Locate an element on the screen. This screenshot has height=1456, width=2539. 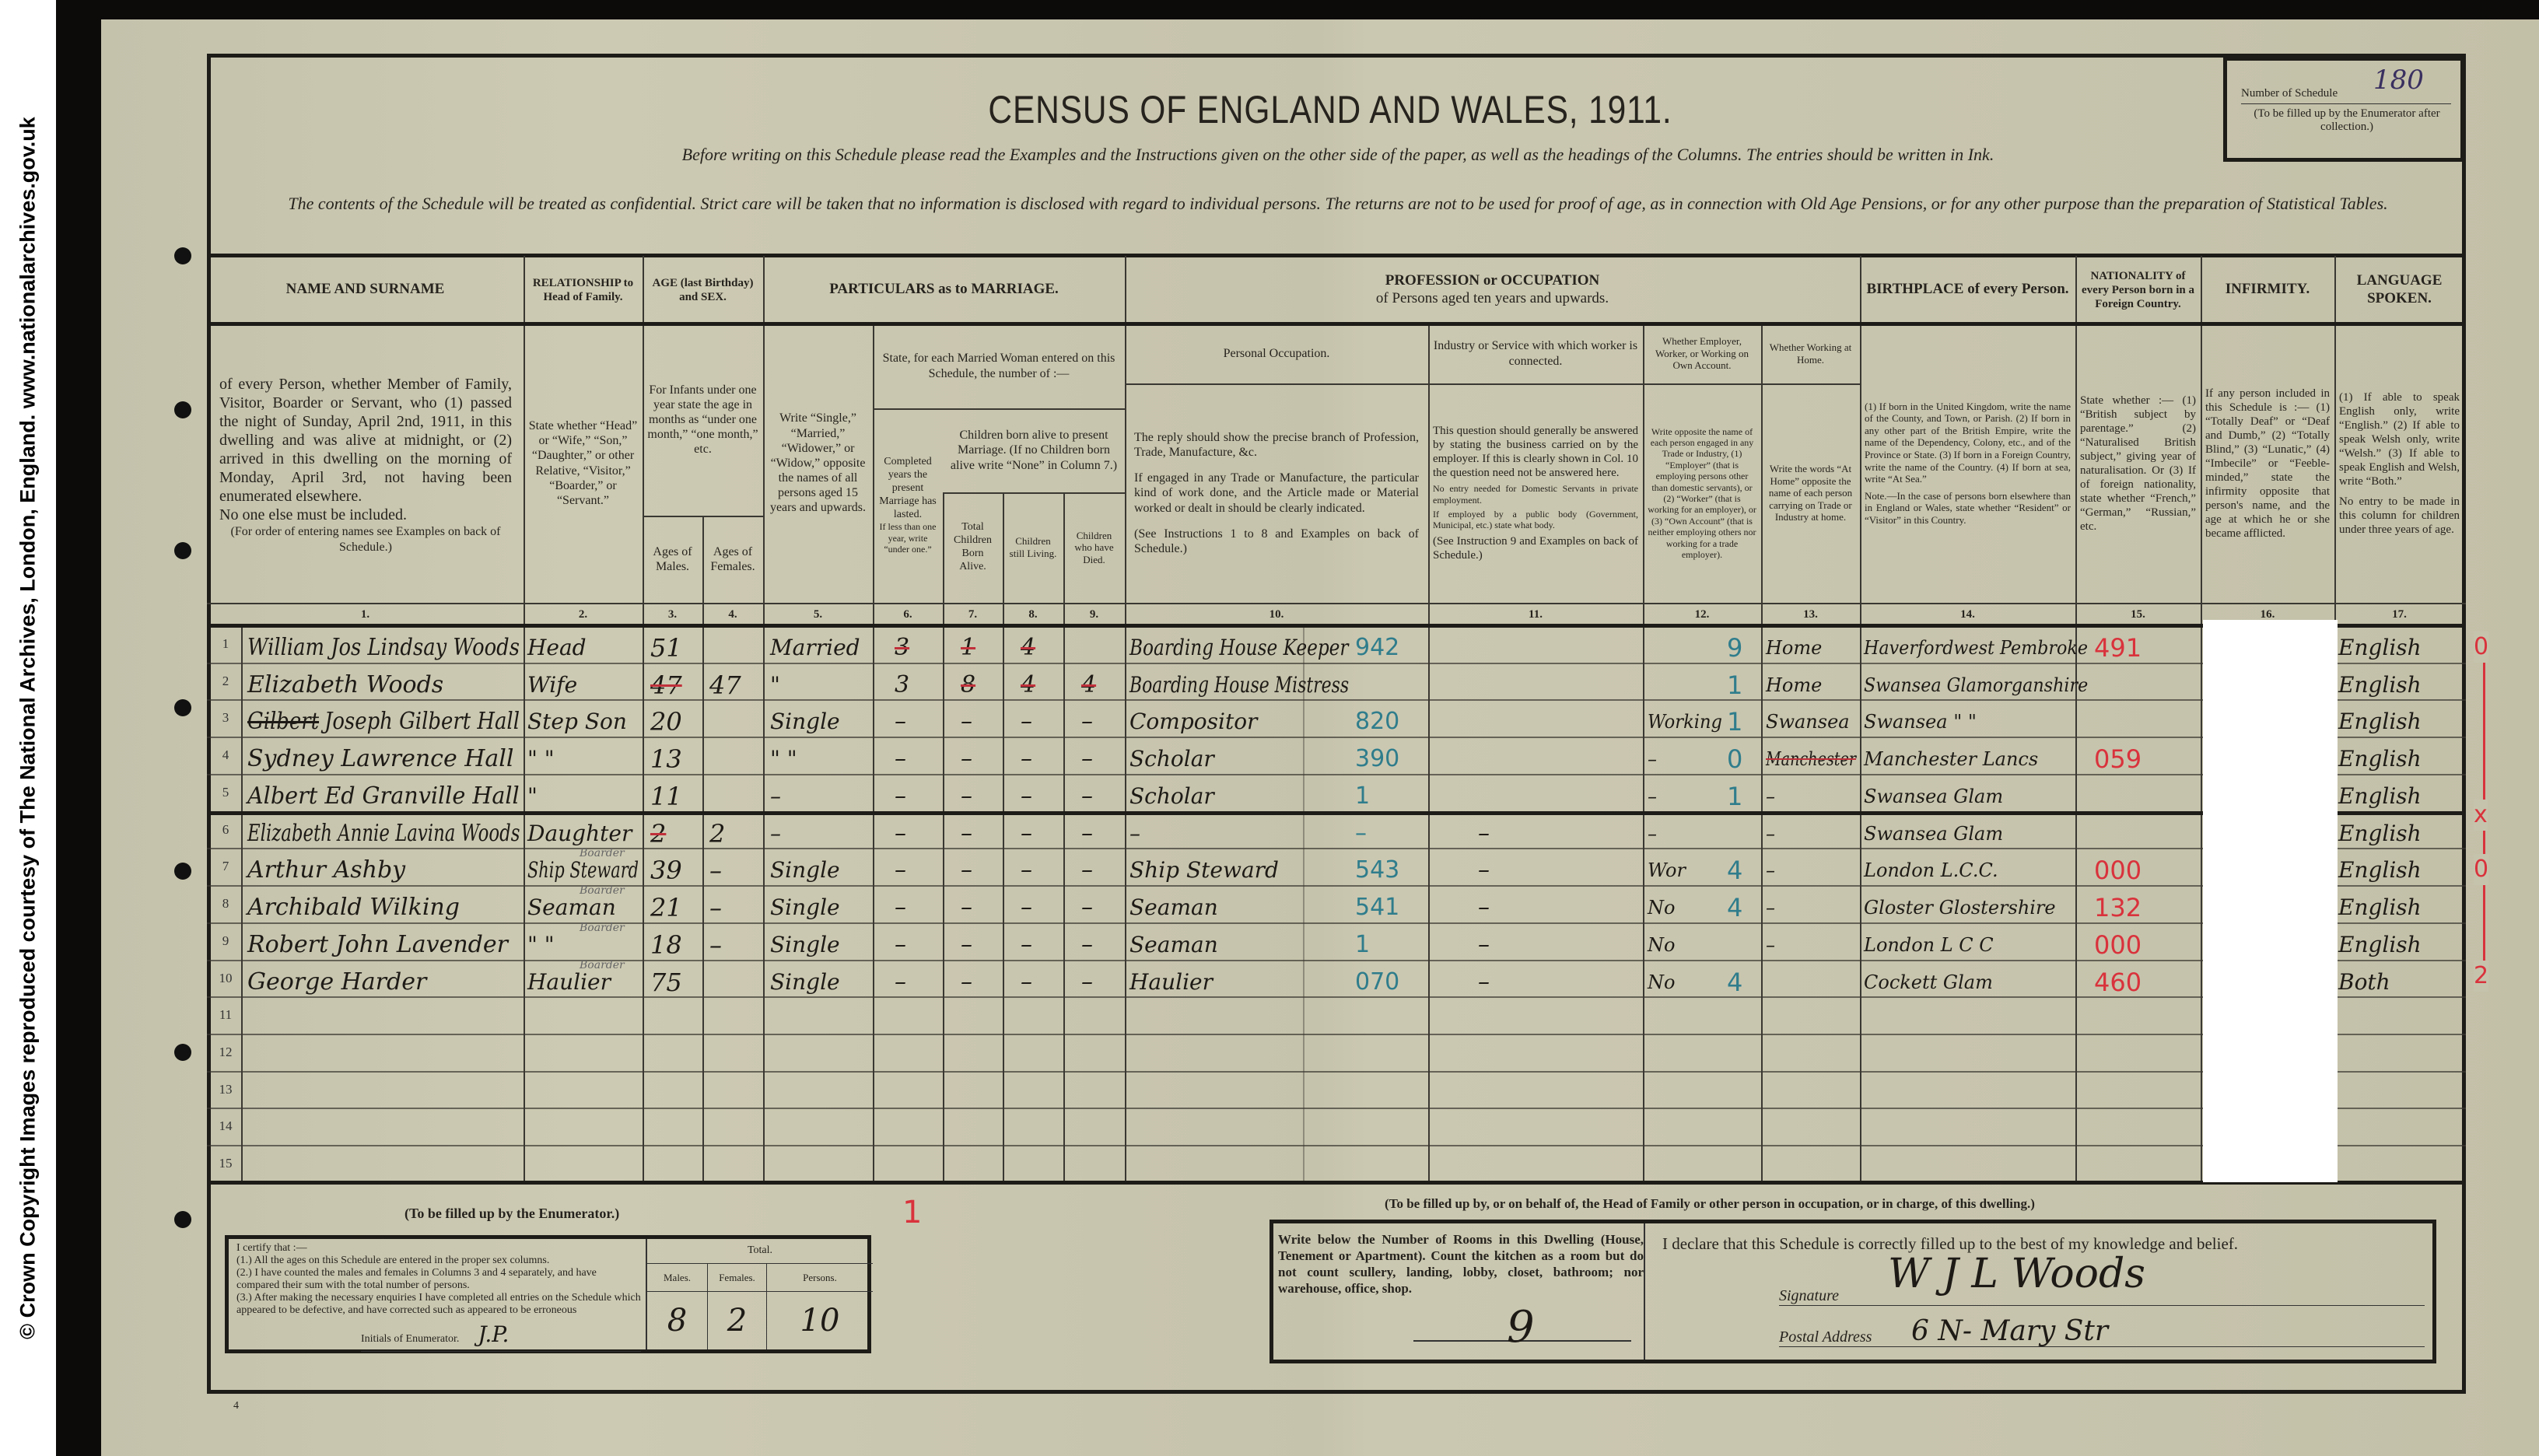
cell-occ-code: 543 is located at coordinates (1377, 870).